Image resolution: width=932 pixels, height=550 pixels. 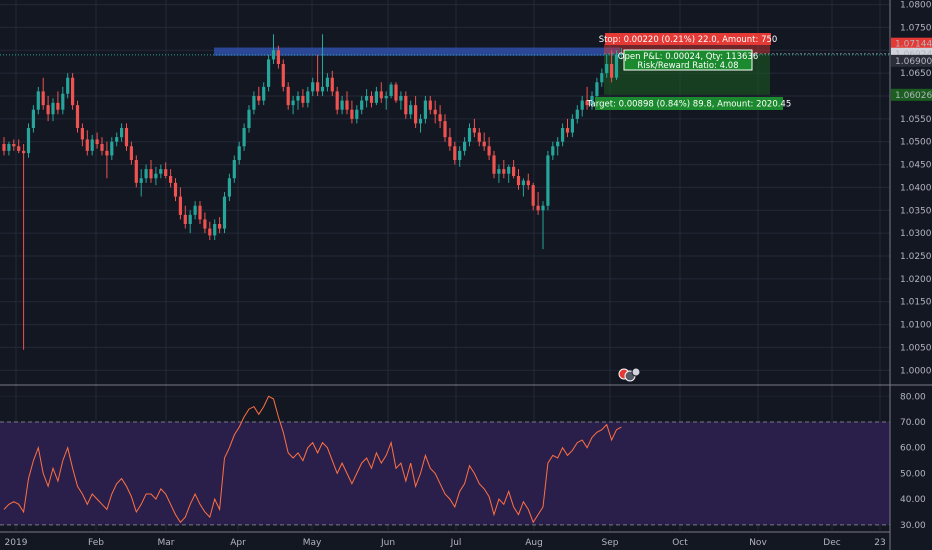 I want to click on time-tick-label: 23, so click(x=879, y=543).